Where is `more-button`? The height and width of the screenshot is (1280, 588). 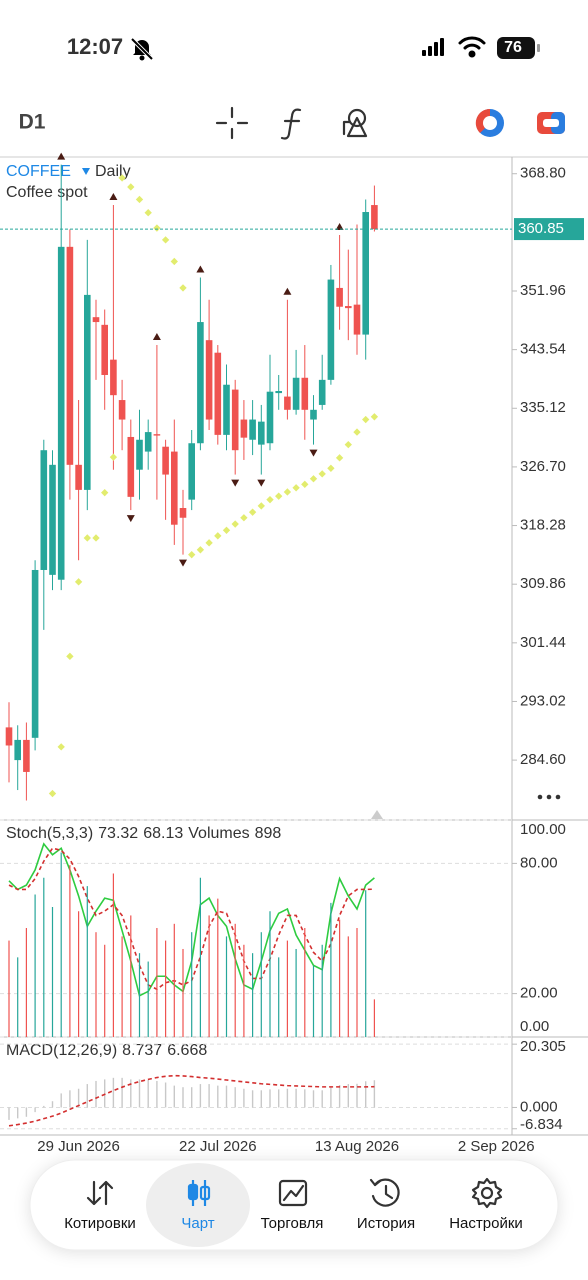
more-button is located at coordinates (549, 797).